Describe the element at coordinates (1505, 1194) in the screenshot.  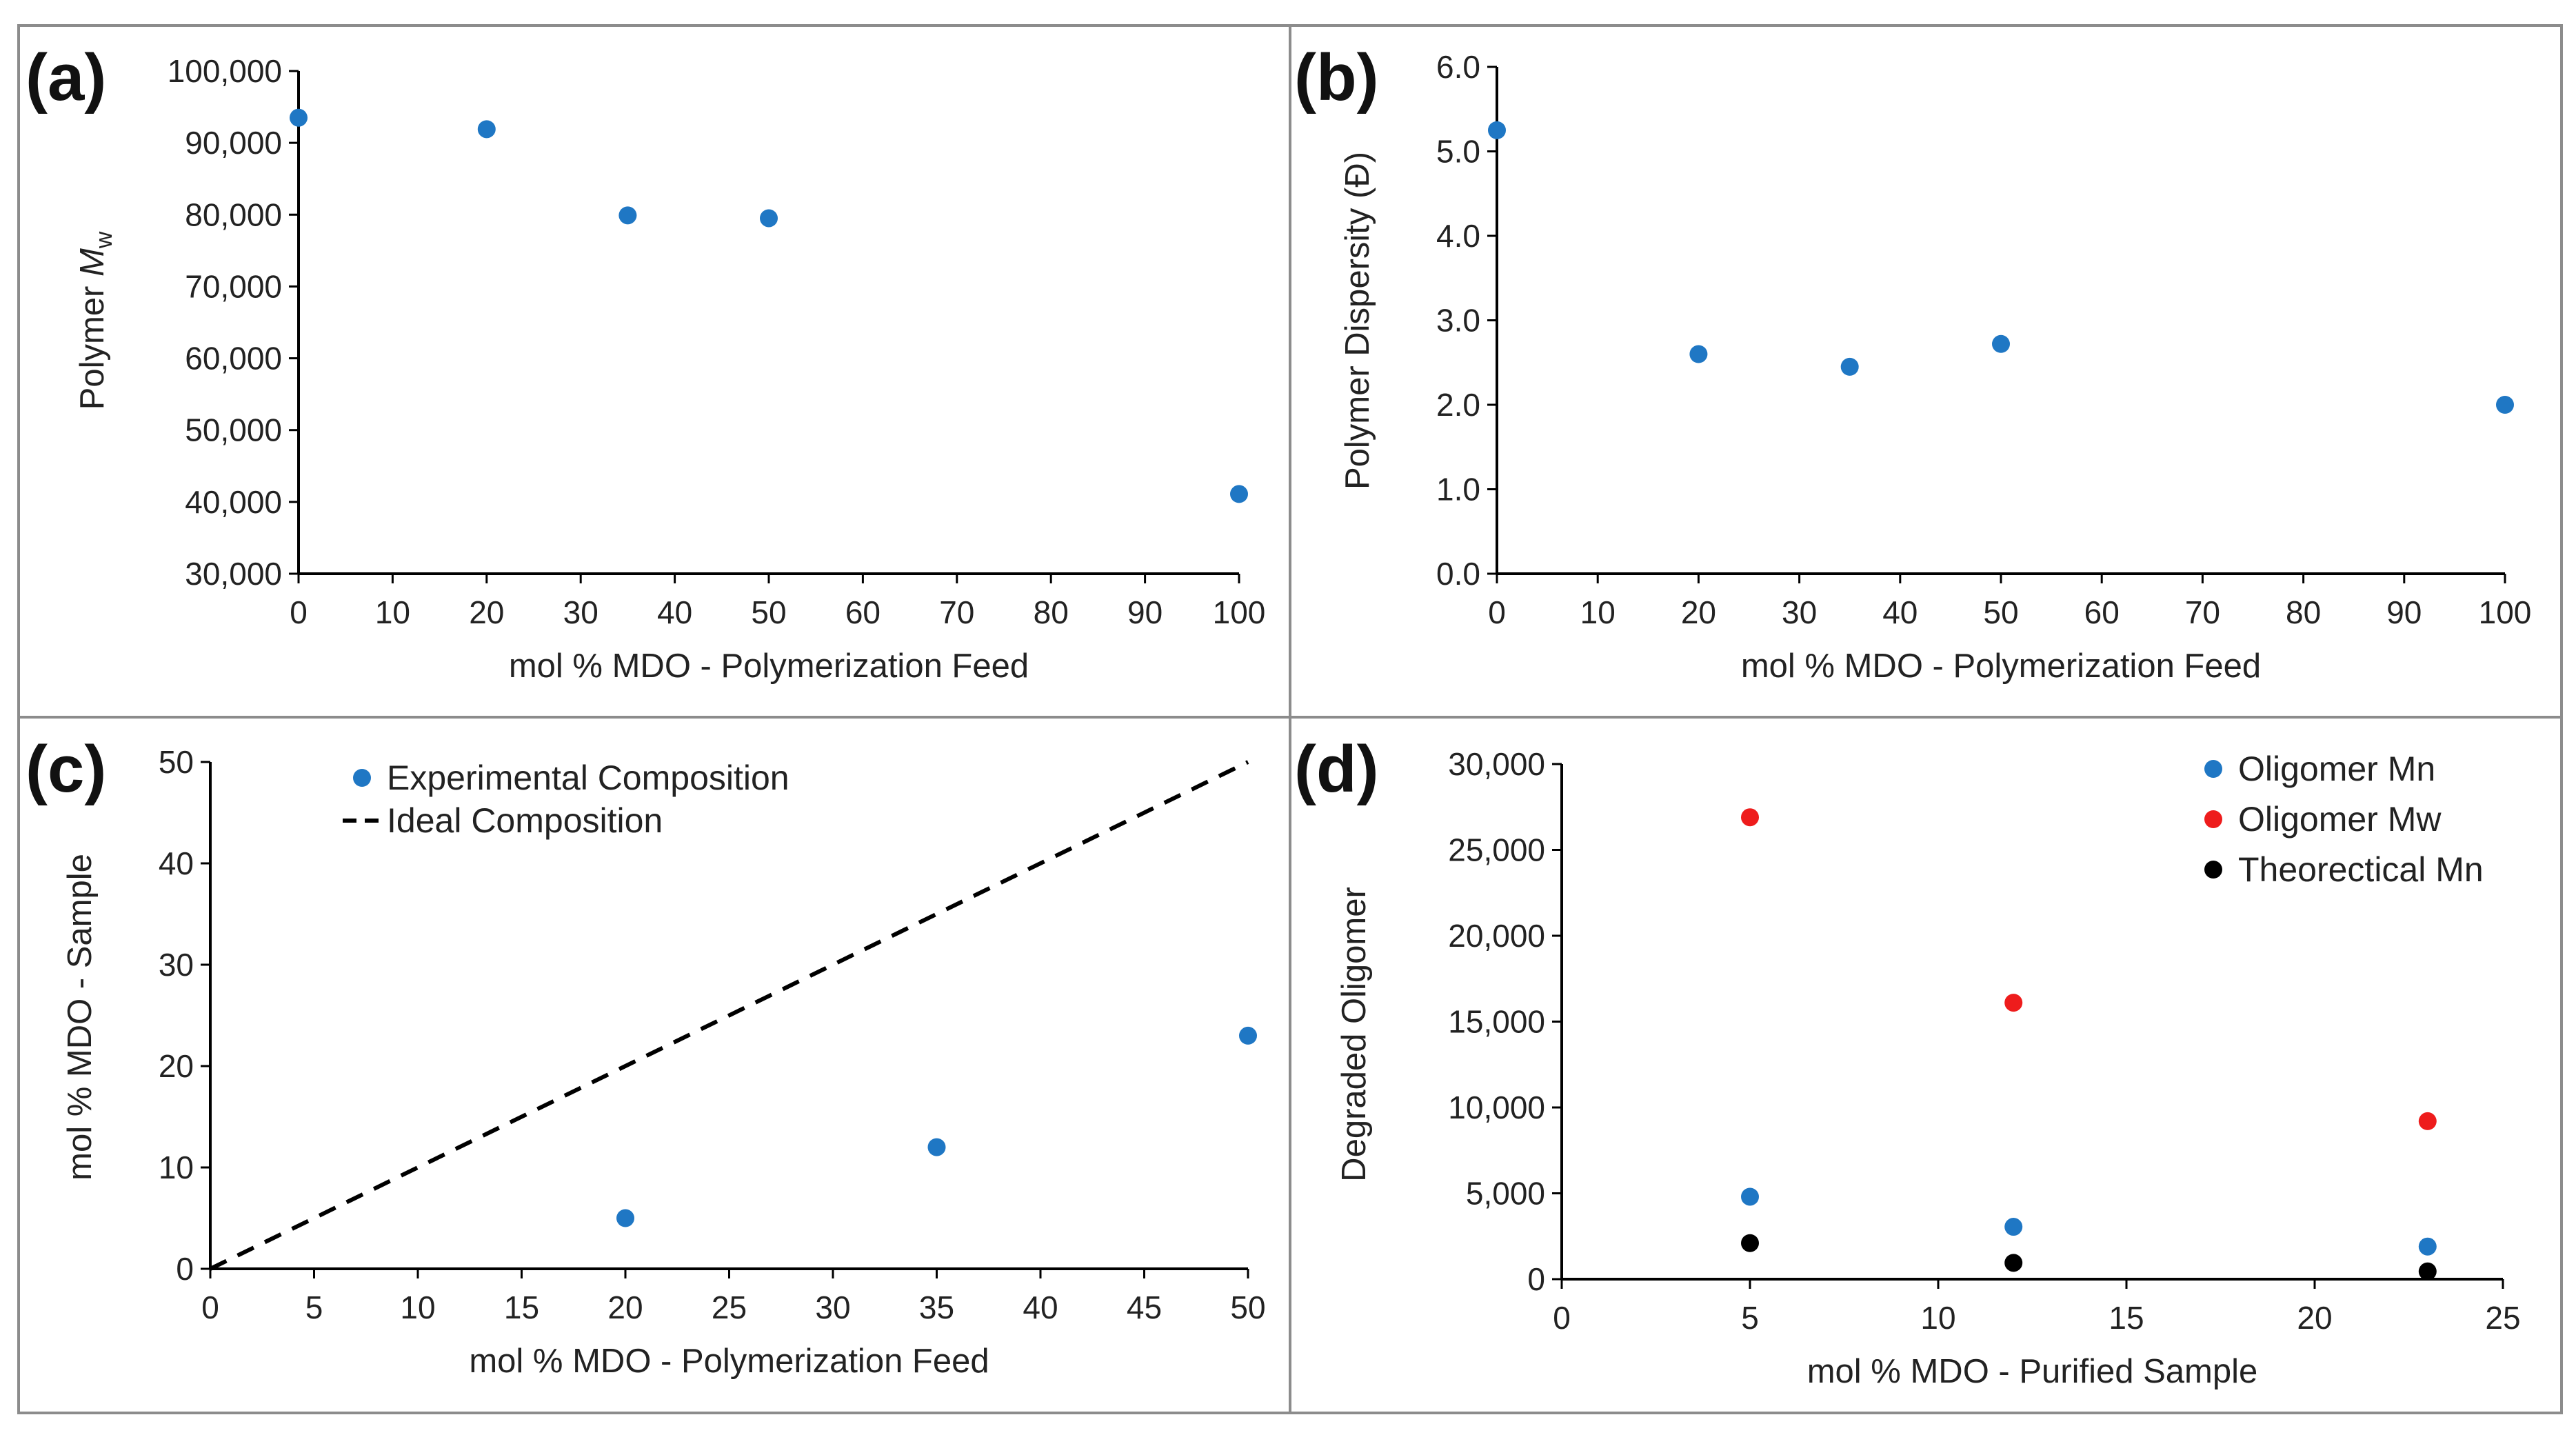
I see `y-tick-label: 5,000` at that location.